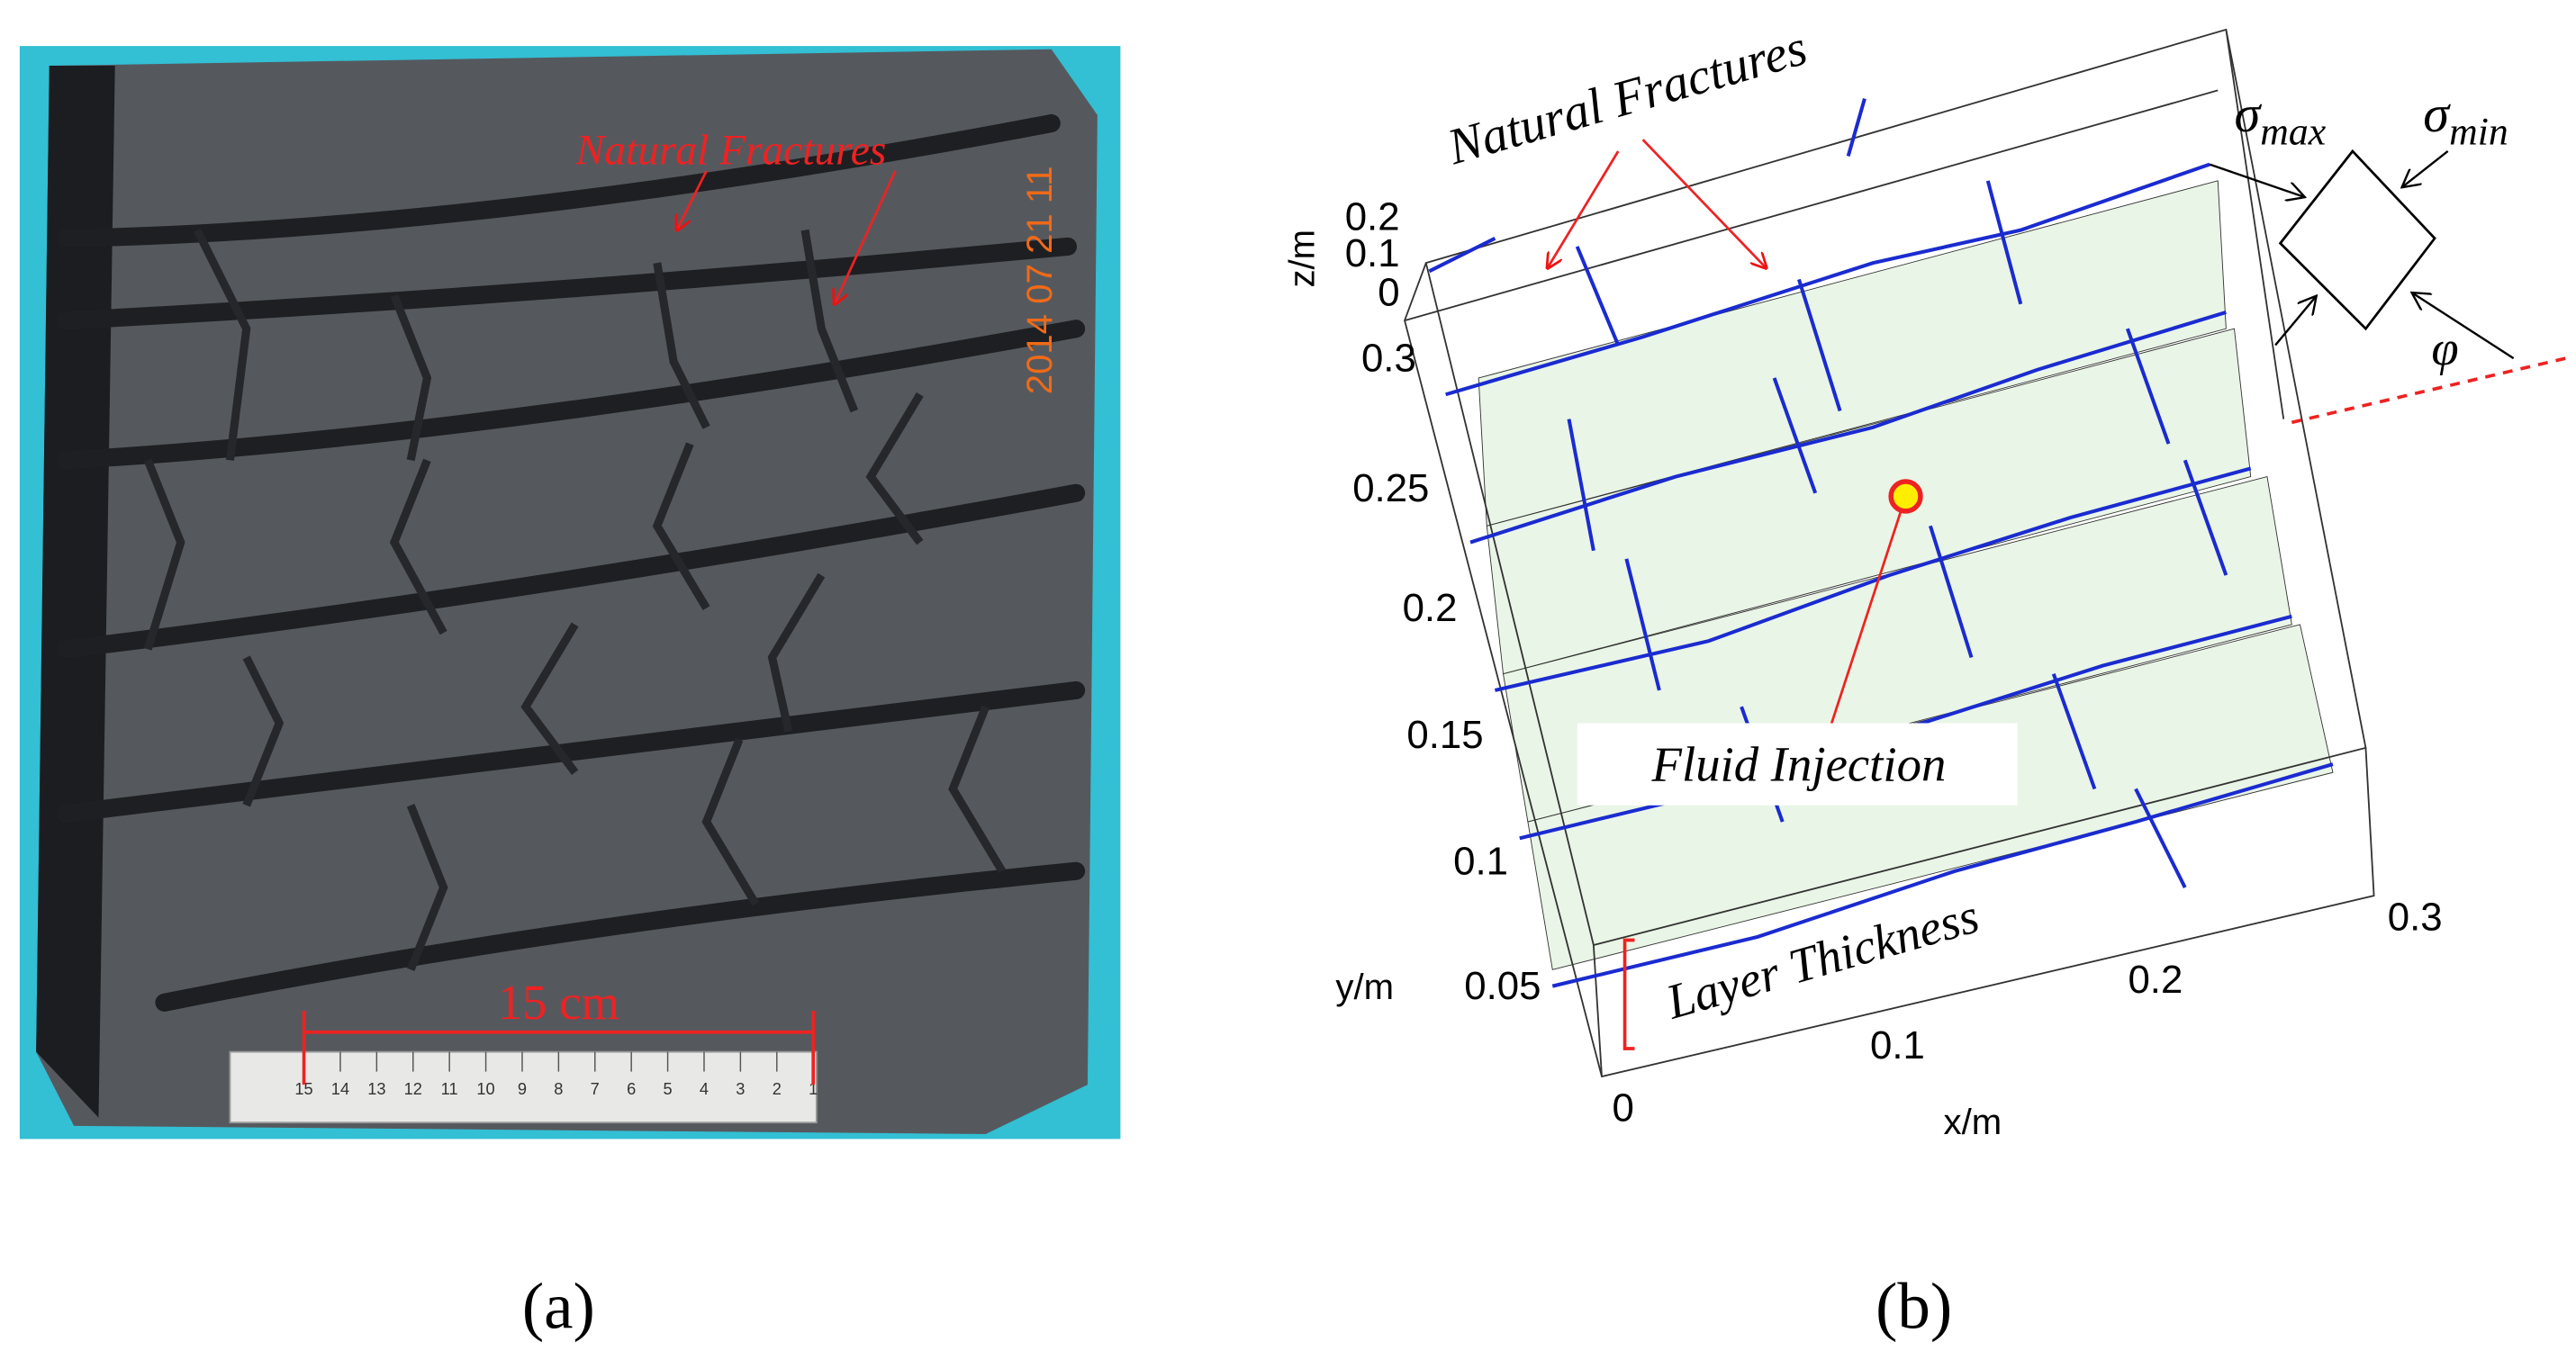  Describe the element at coordinates (1973, 1122) in the screenshot. I see `x-axis-label: x/m` at that location.